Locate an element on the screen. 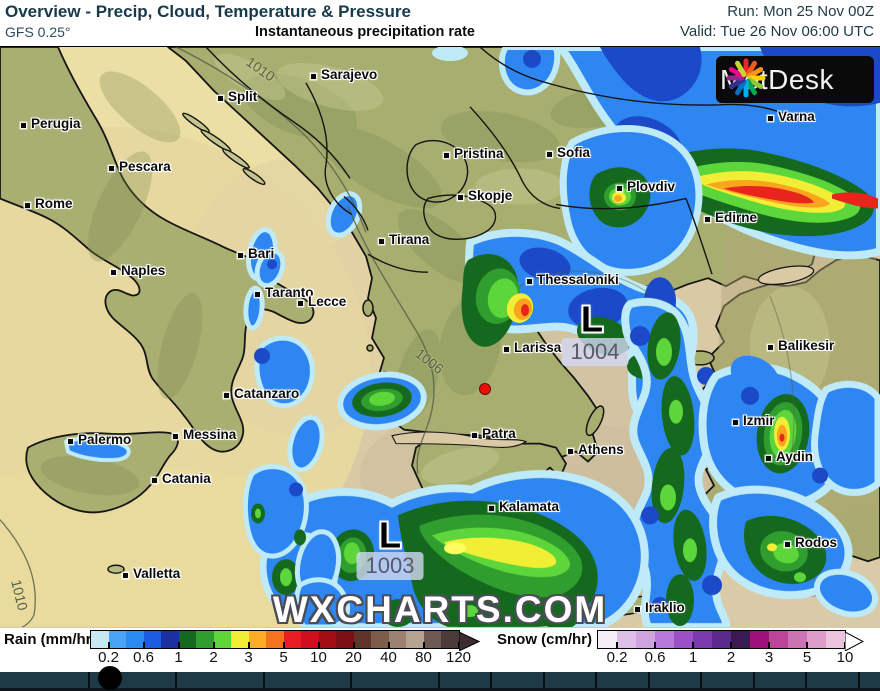 This screenshot has width=880, height=691. legend-tick-label: 20 is located at coordinates (353, 657).